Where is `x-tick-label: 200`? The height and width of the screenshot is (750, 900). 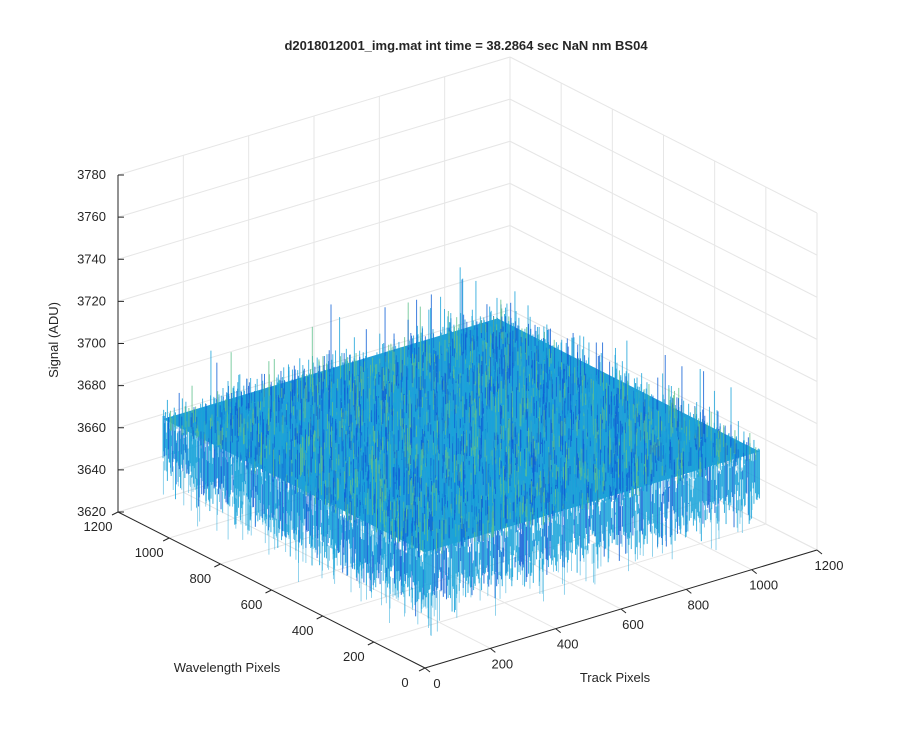
x-tick-label: 200 is located at coordinates (502, 663).